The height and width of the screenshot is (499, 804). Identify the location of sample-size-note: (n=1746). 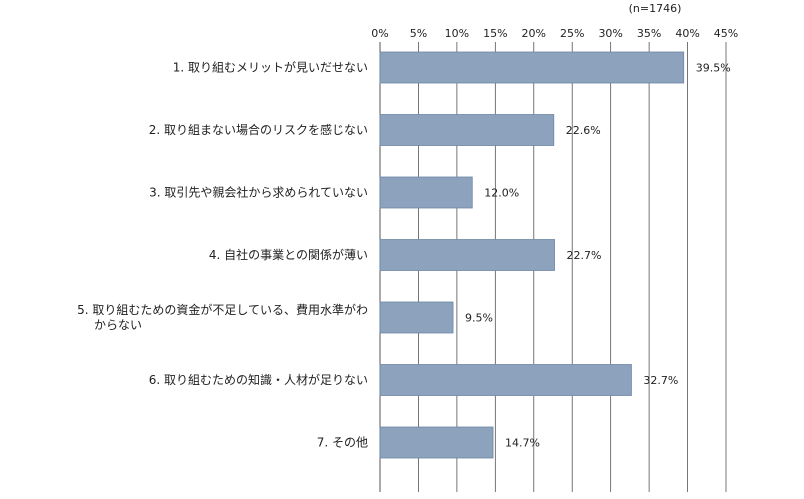
(655, 8).